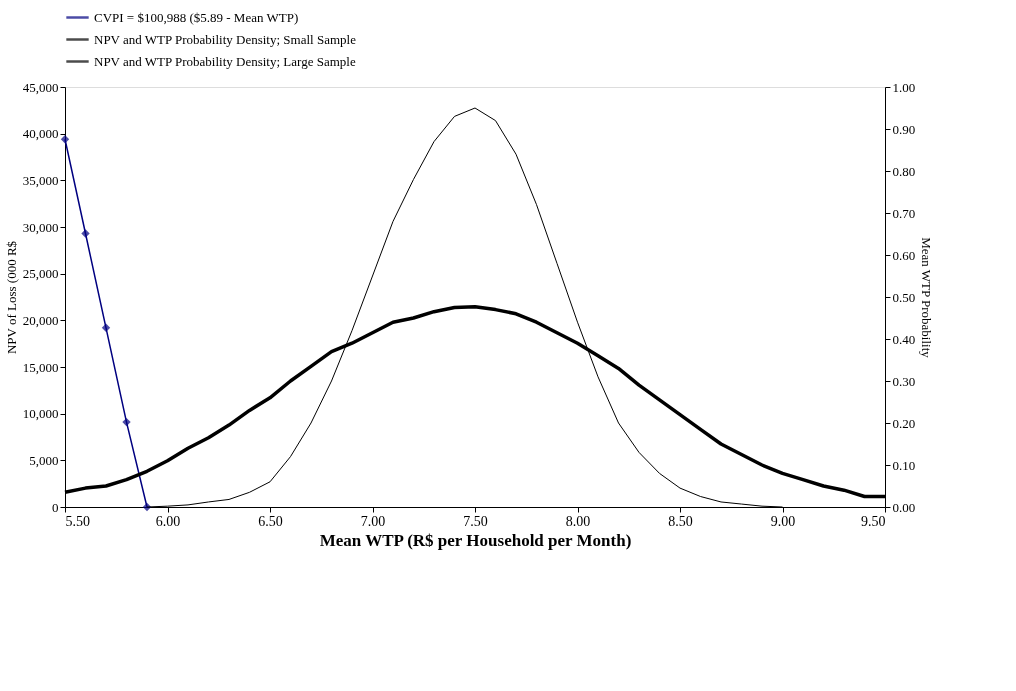  Describe the element at coordinates (40, 87) in the screenshot. I see `y-tick-label: 45,000` at that location.